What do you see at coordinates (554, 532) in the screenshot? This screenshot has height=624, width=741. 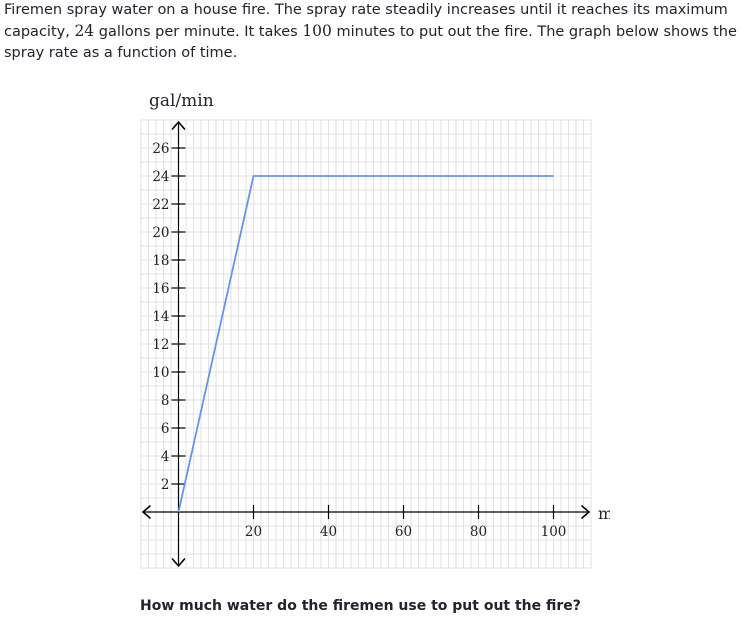 I see `x-tick-label: 100` at bounding box center [554, 532].